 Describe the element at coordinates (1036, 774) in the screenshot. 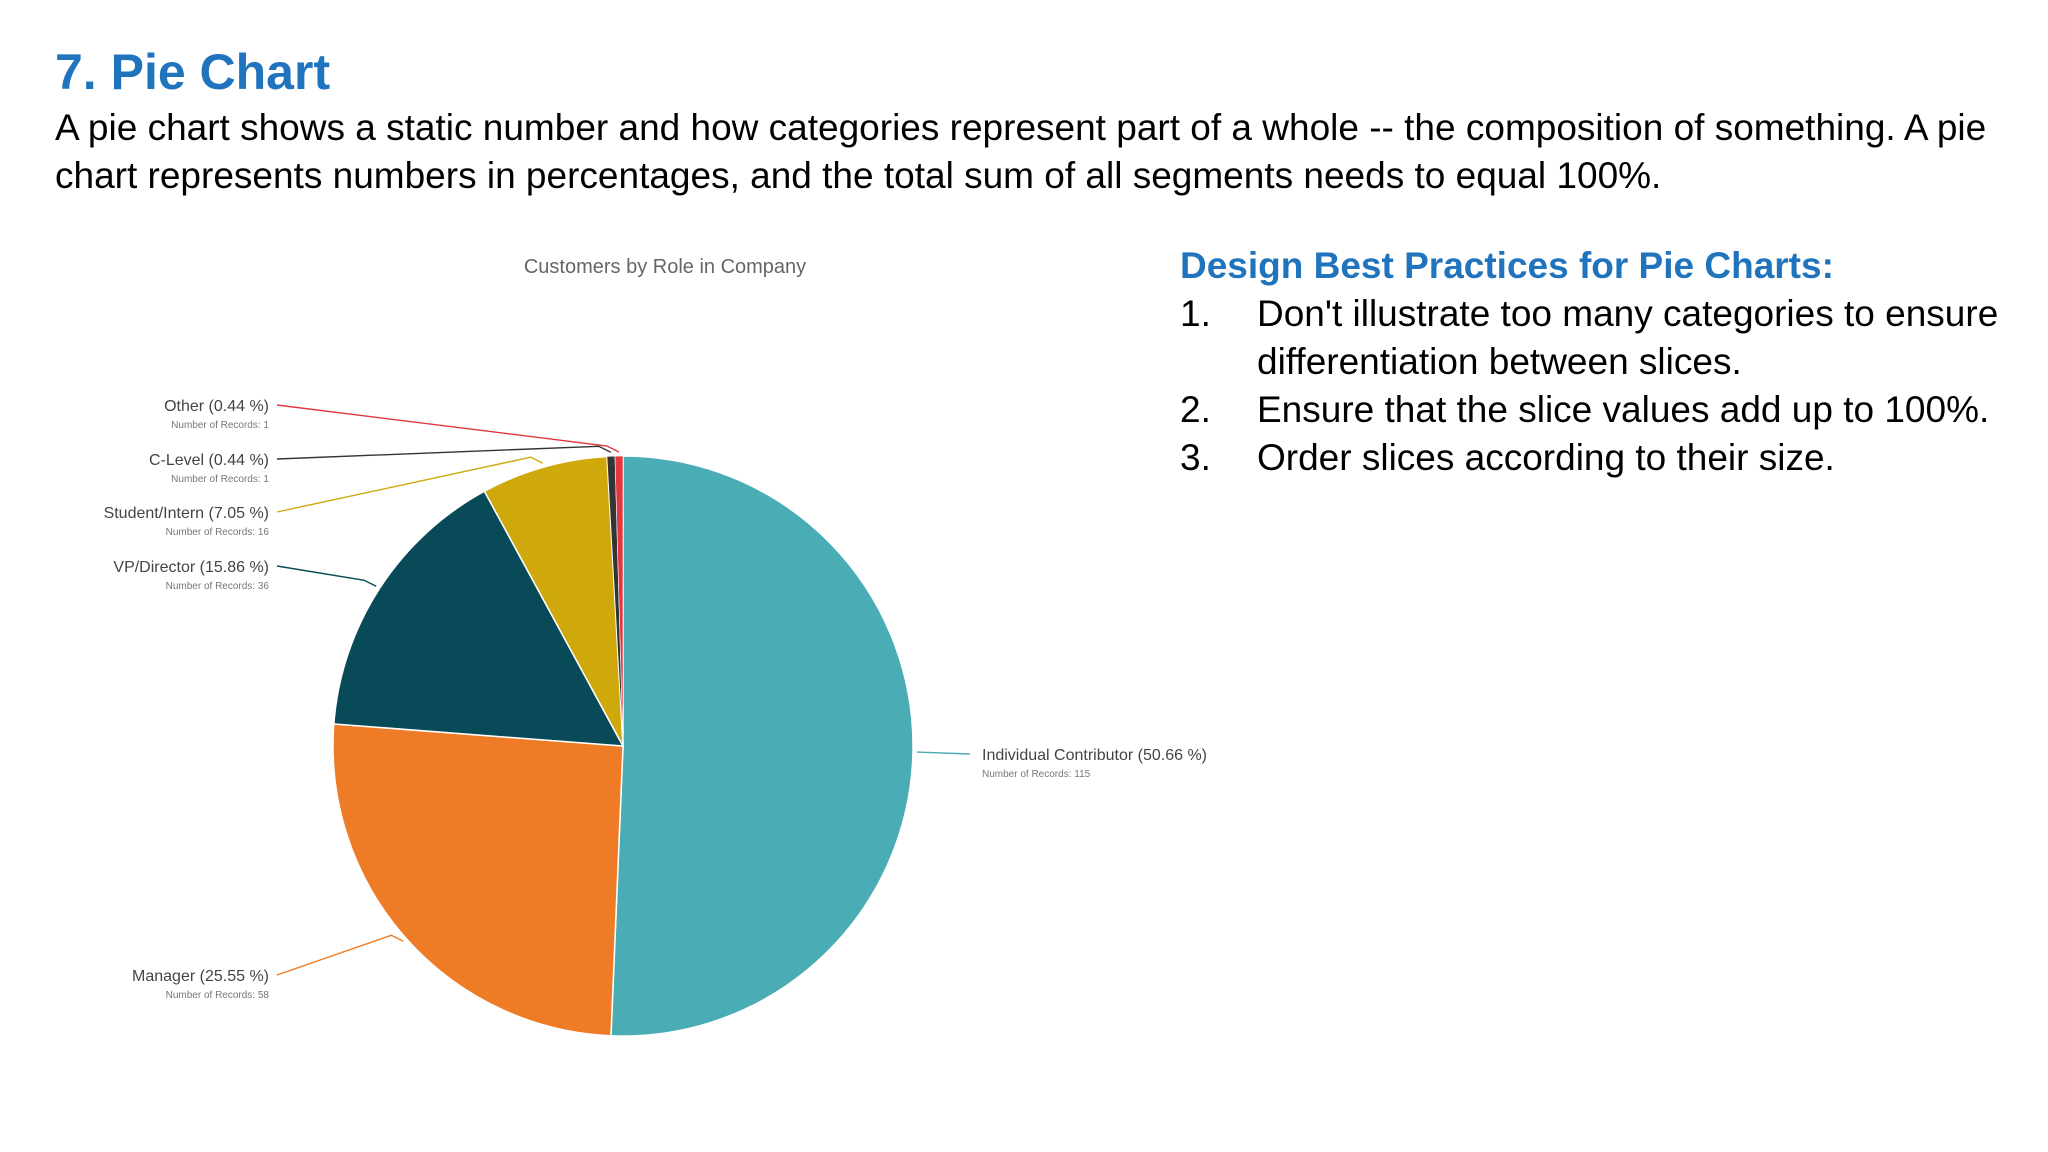

I see `slice-records: Number of Records: 115` at that location.